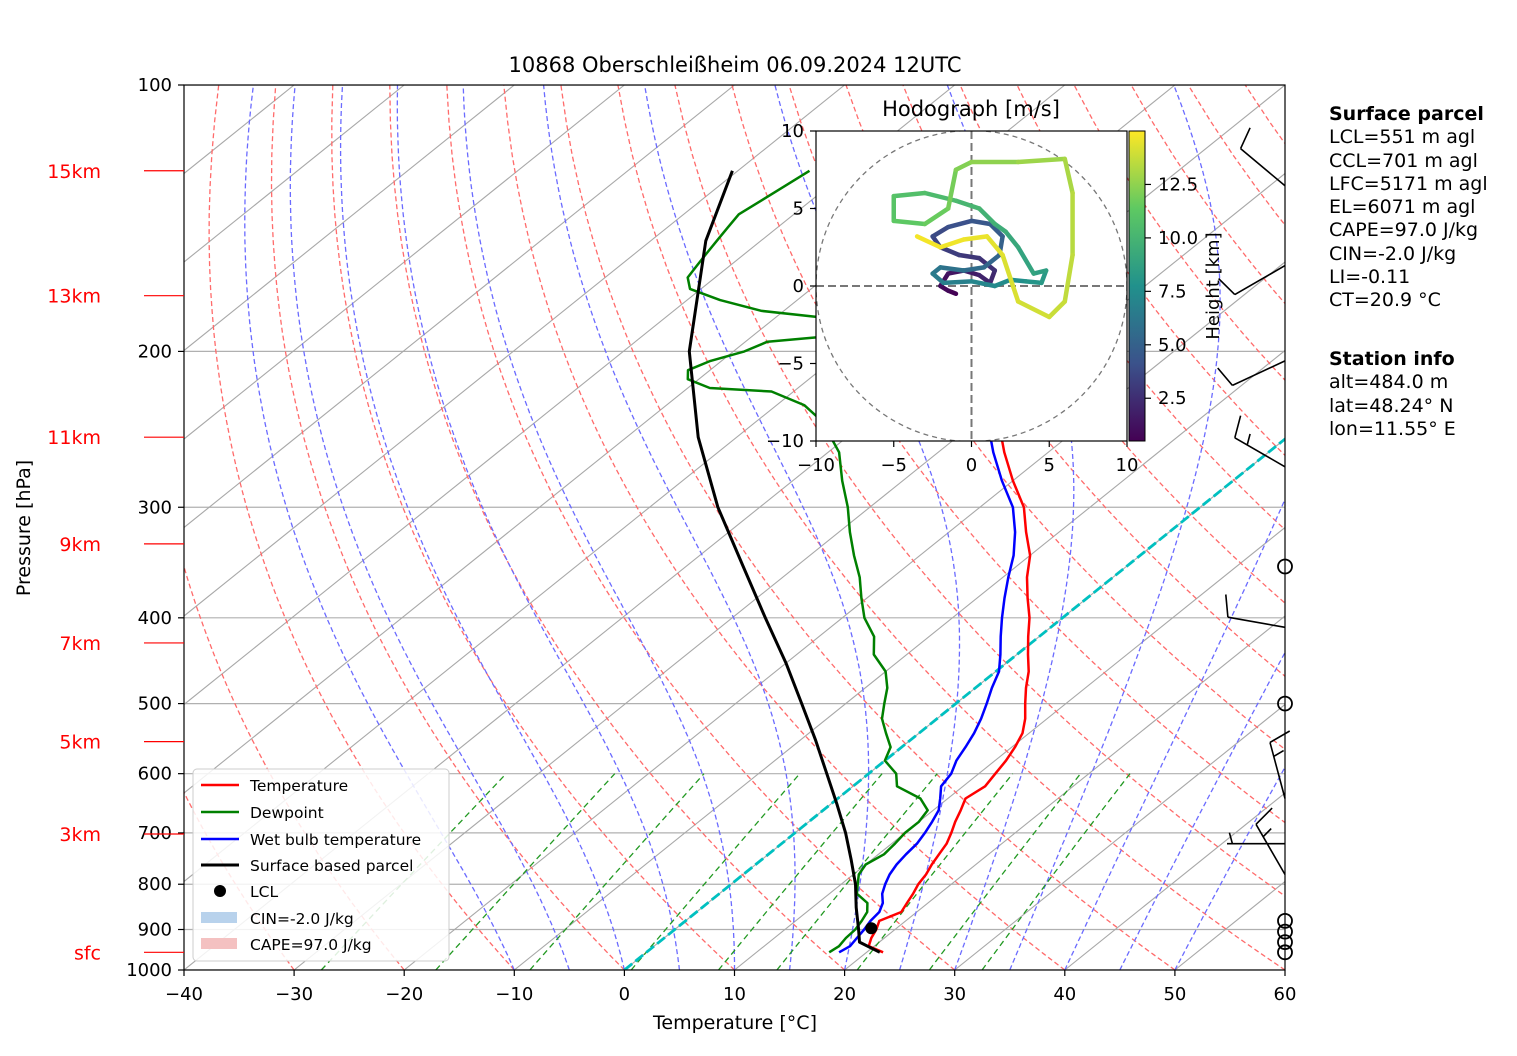  Describe the element at coordinates (331, 866) in the screenshot. I see `legend-label-parcel: Surface based parcel` at that location.